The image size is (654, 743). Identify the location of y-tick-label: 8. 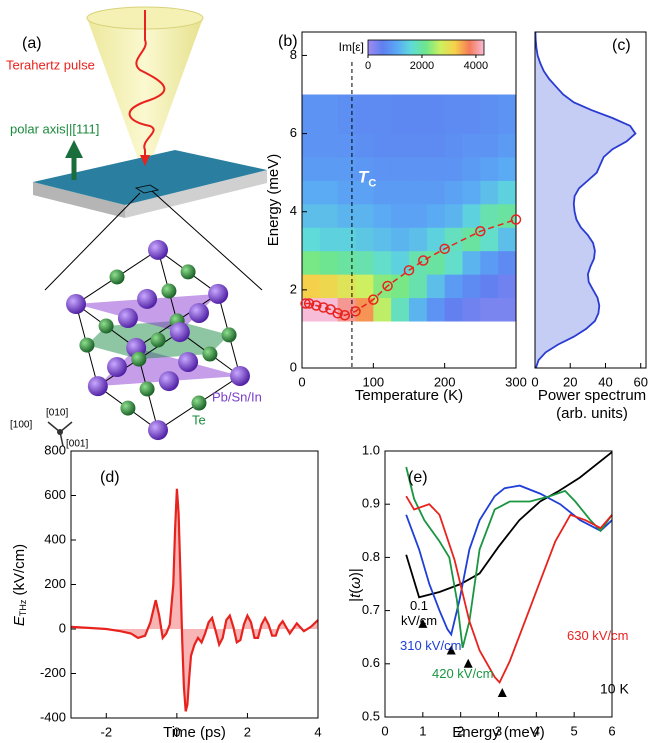
(293, 54).